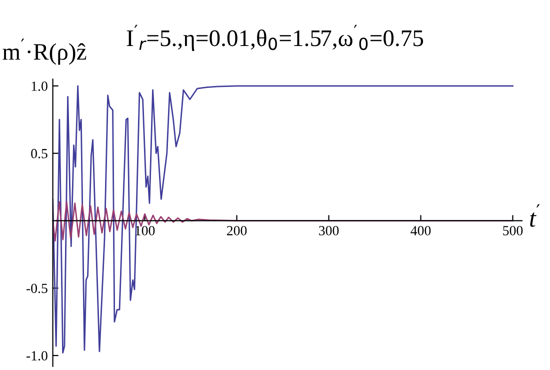  Describe the element at coordinates (420, 231) in the screenshot. I see `x-tick-label: 400` at that location.